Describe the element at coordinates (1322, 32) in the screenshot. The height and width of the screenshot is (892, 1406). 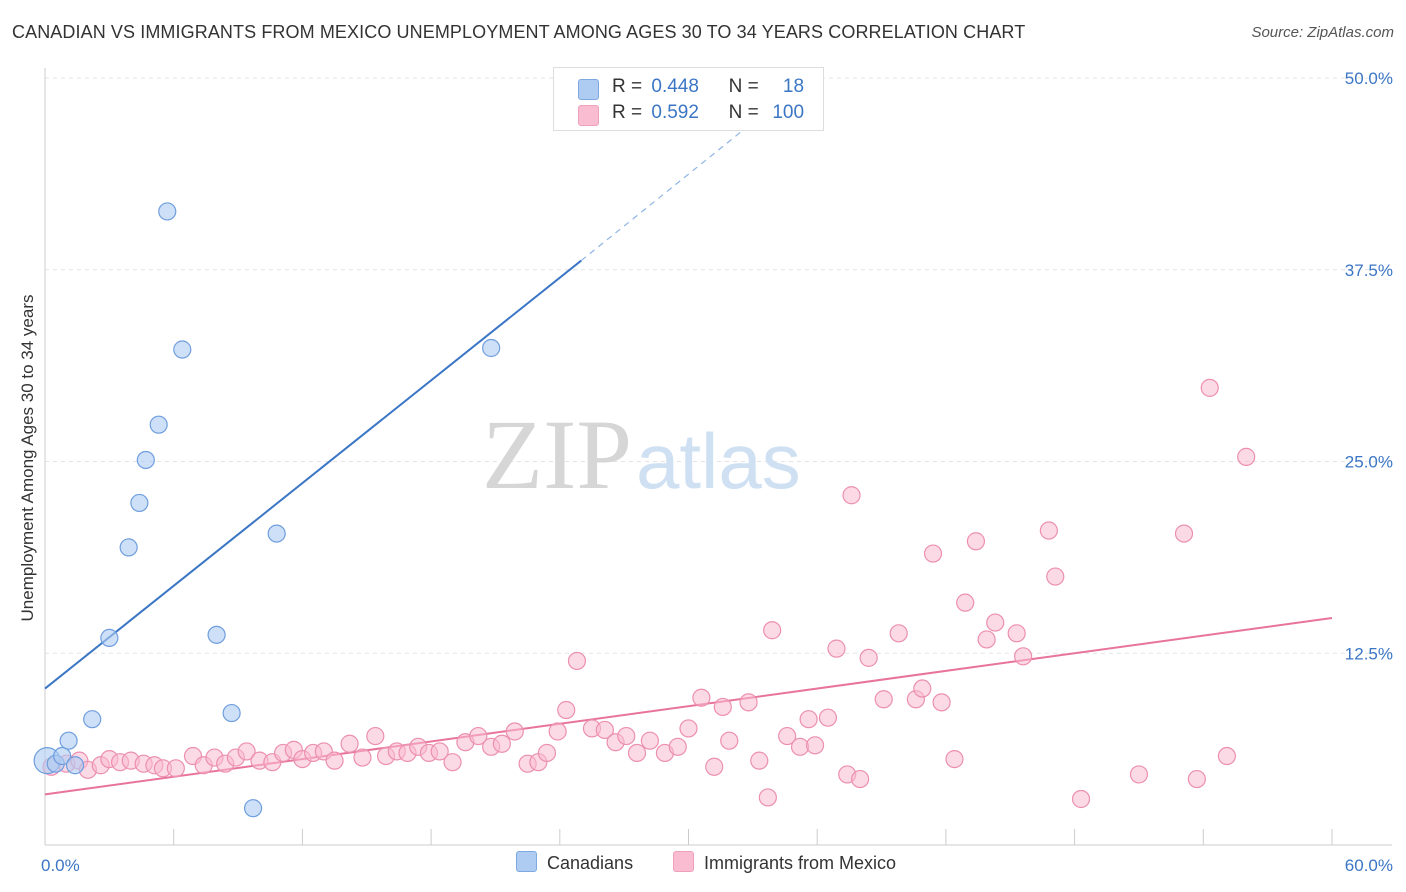
I see `source-label: Source: ZipAtlas.com` at that location.